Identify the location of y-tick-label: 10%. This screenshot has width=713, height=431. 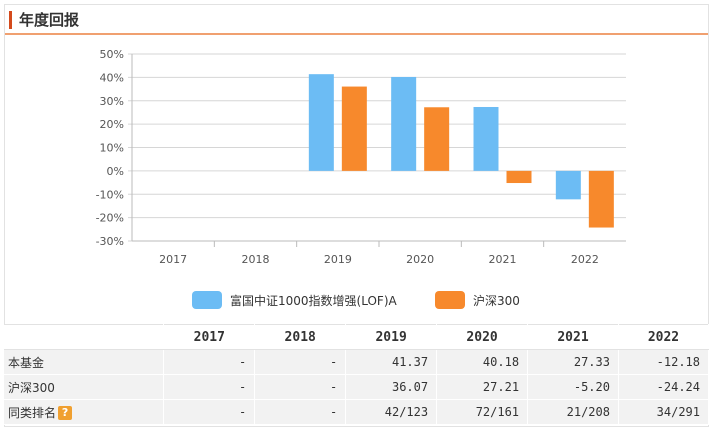
(112, 148).